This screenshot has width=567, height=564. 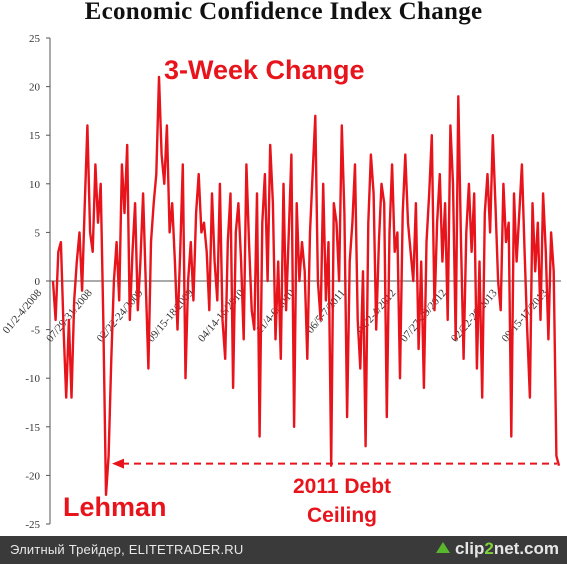 What do you see at coordinates (118, 463) in the screenshot?
I see `arrowhead-icon` at bounding box center [118, 463].